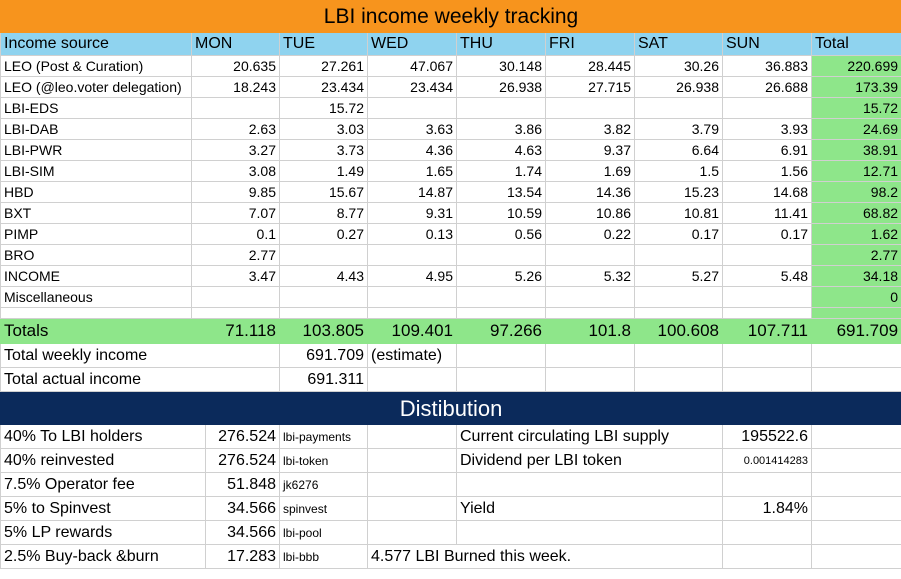 Image resolution: width=901 pixels, height=579 pixels. What do you see at coordinates (323, 66) in the screenshot?
I see `day-value-cell: 27.261` at bounding box center [323, 66].